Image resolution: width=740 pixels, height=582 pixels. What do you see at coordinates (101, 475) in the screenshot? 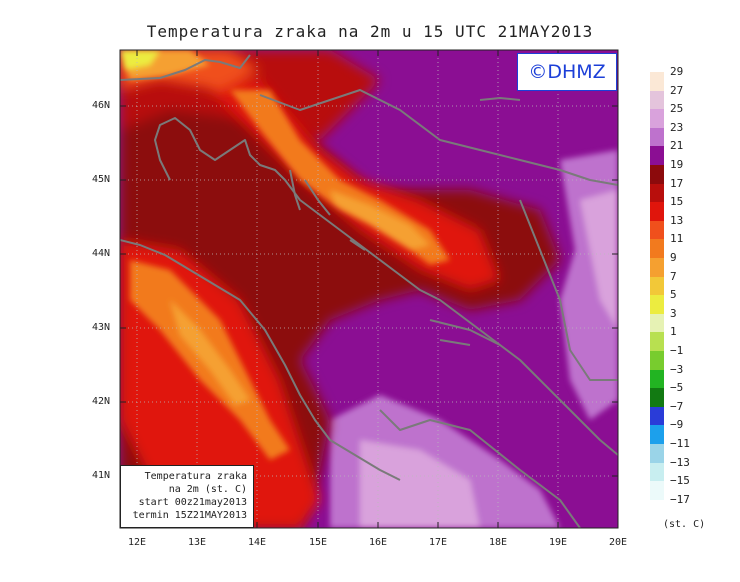
I see `lat-label-41n: 41N` at bounding box center [101, 475].